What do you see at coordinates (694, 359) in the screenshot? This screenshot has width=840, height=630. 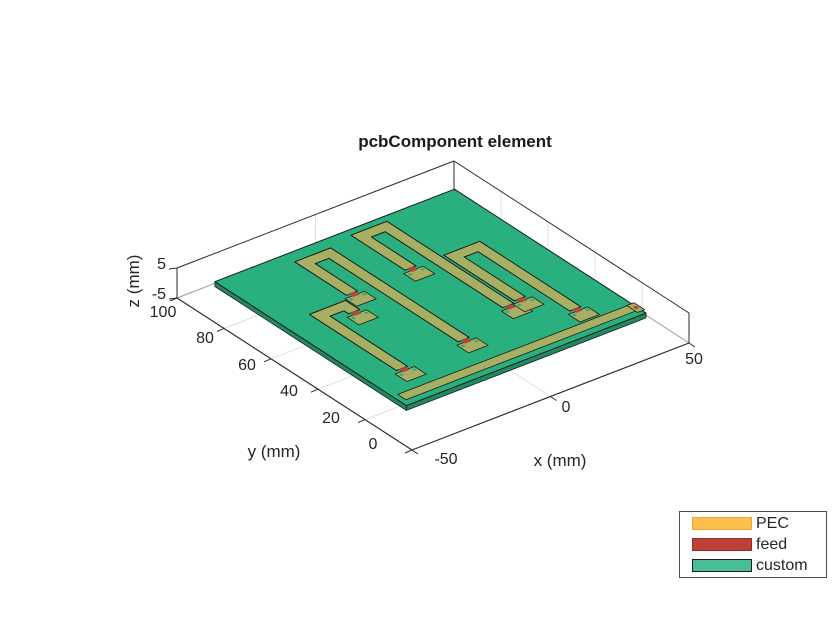 I see `x-tick-label: 50` at bounding box center [694, 359].